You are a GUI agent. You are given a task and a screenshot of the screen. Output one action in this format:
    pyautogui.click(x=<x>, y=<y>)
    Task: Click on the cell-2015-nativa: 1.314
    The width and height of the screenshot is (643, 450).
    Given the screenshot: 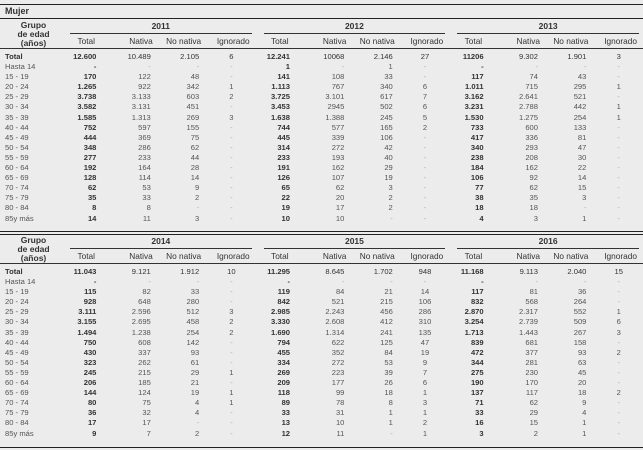 What is the action you would take?
    pyautogui.click(x=335, y=332)
    